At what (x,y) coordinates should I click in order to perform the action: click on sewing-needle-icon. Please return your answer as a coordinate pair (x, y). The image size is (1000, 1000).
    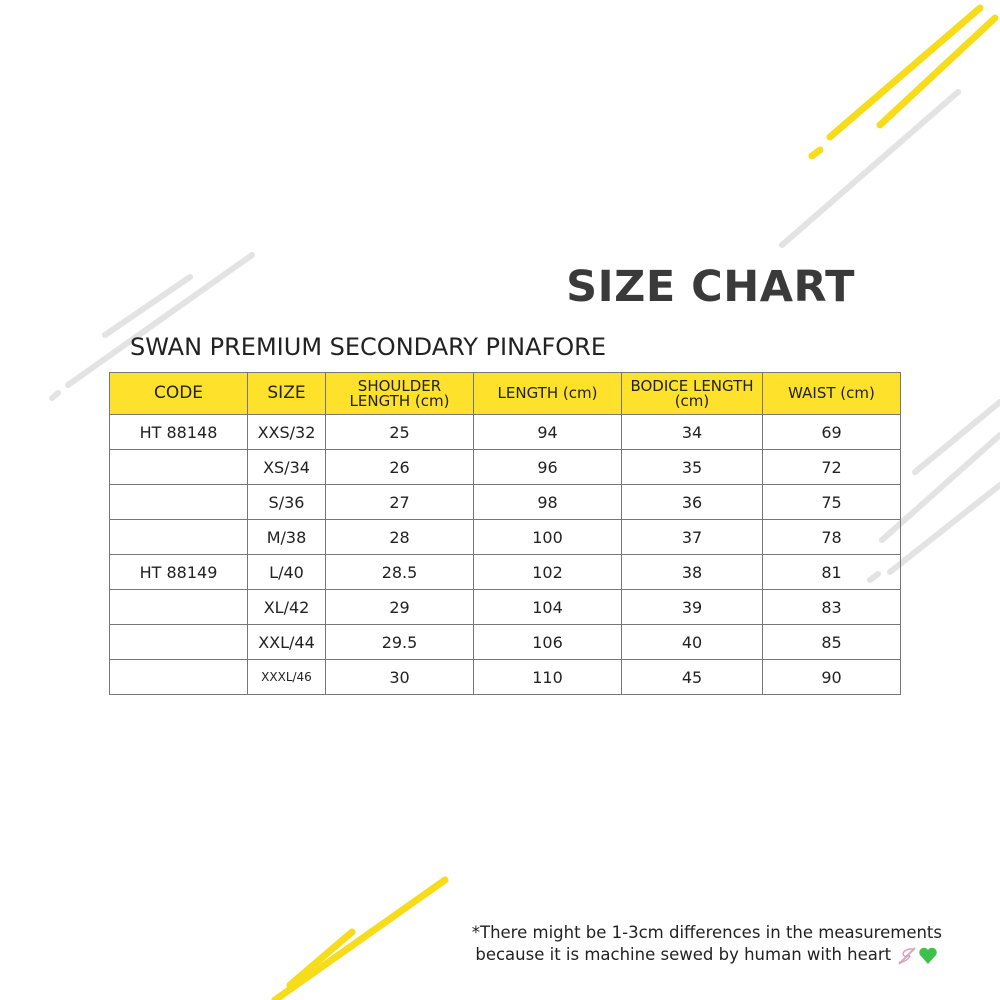
    Looking at the image, I should click on (907, 955).